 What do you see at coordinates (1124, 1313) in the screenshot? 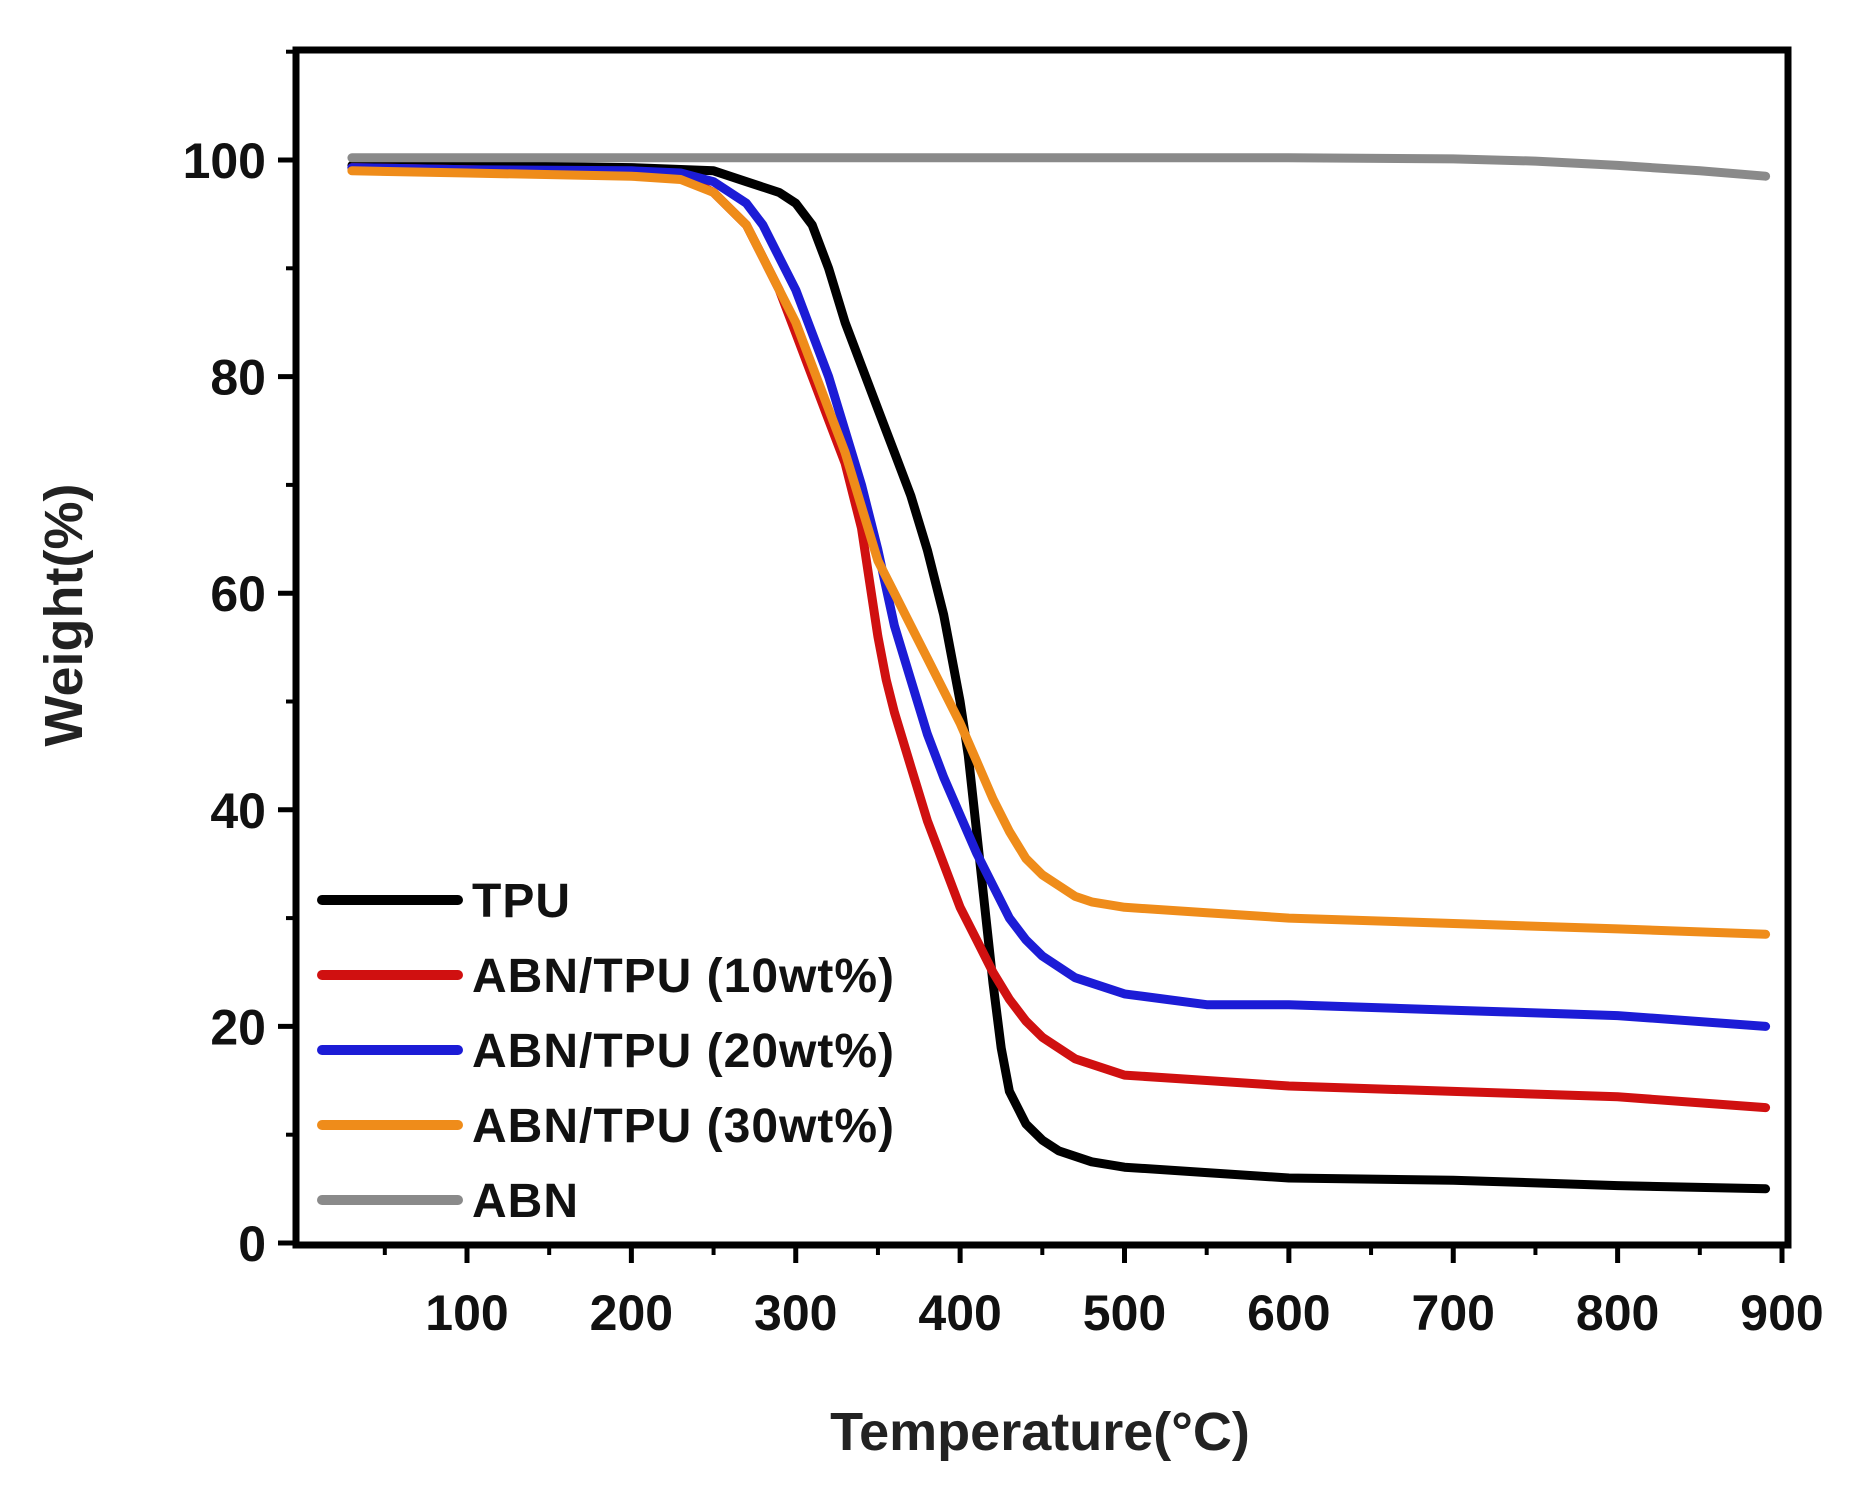
I see `x-tick-label: 500` at bounding box center [1124, 1313].